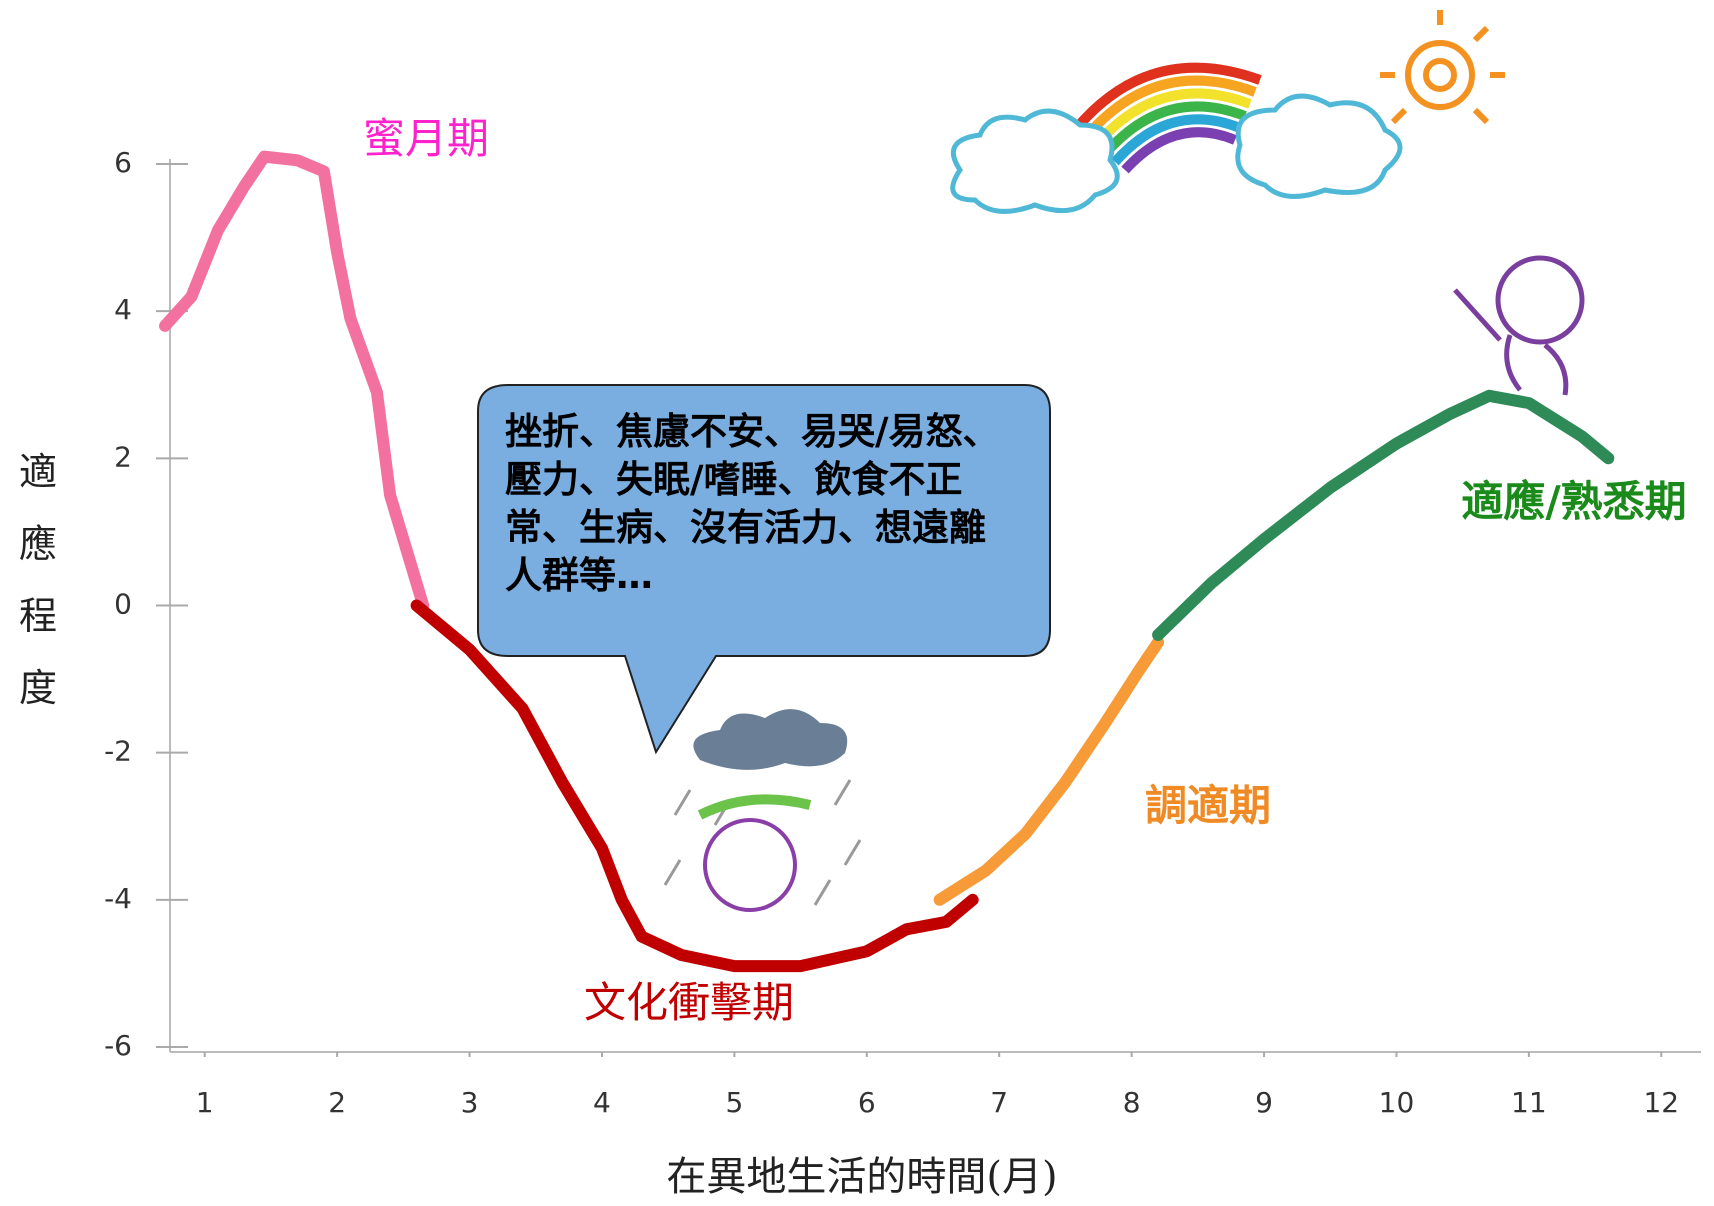  I want to click on y-tick-label: 0, so click(123, 604).